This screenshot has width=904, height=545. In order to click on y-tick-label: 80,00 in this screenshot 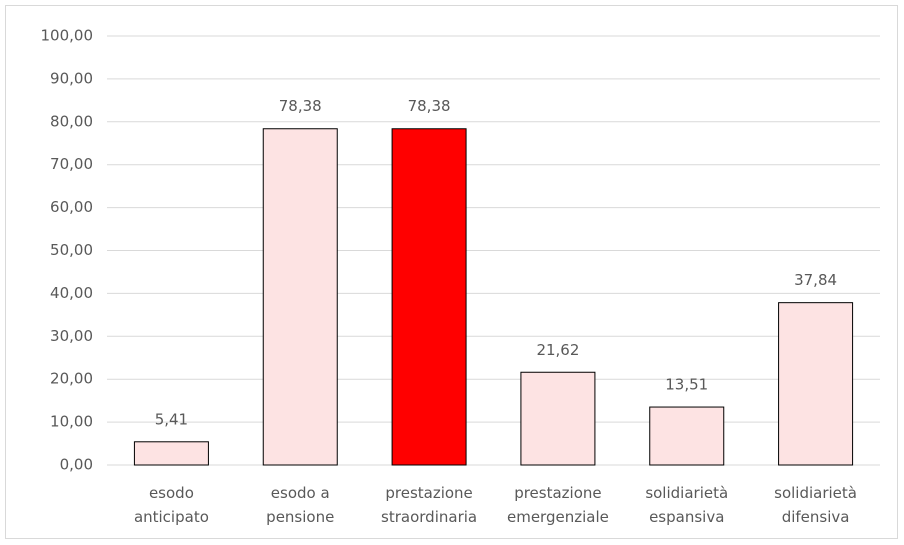, I will do `click(71, 121)`.